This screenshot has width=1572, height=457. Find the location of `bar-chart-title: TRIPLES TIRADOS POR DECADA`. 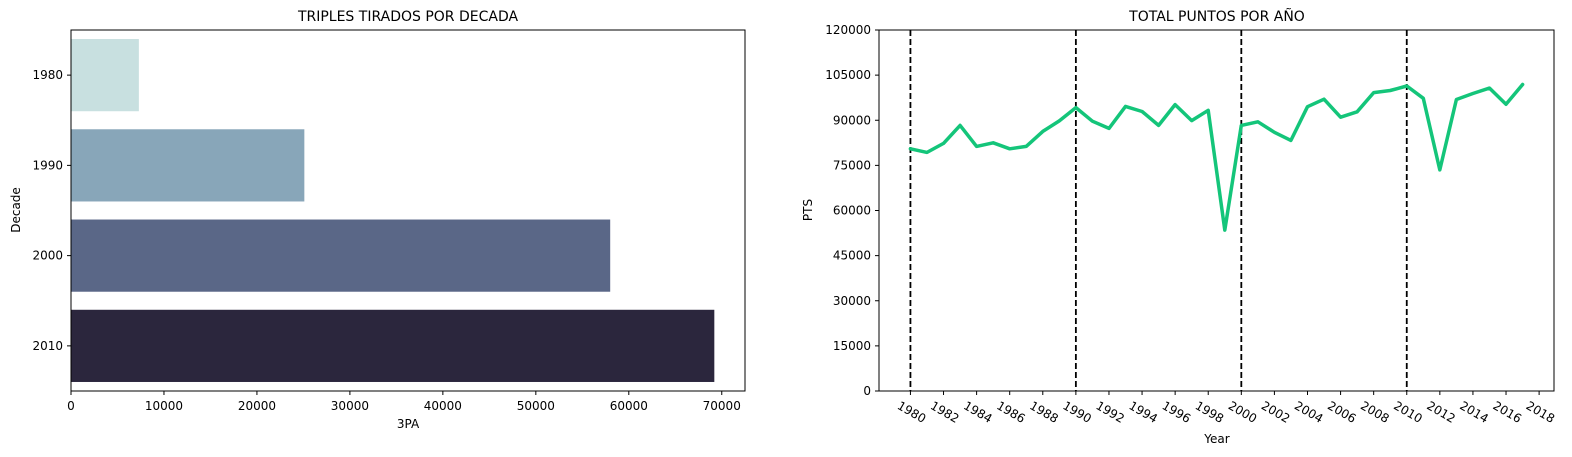

bar-chart-title: TRIPLES TIRADOS POR DECADA is located at coordinates (408, 17).